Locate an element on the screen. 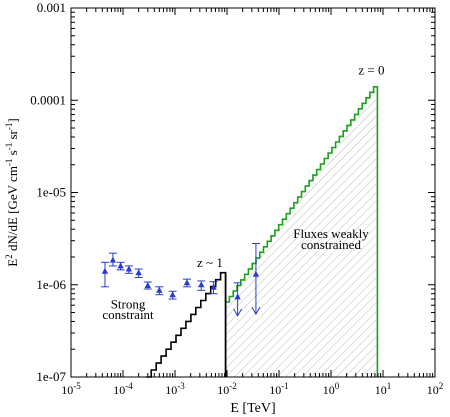 This screenshot has width=450, height=417. x-tick-label: 10⁻⁴ is located at coordinates (123, 389).